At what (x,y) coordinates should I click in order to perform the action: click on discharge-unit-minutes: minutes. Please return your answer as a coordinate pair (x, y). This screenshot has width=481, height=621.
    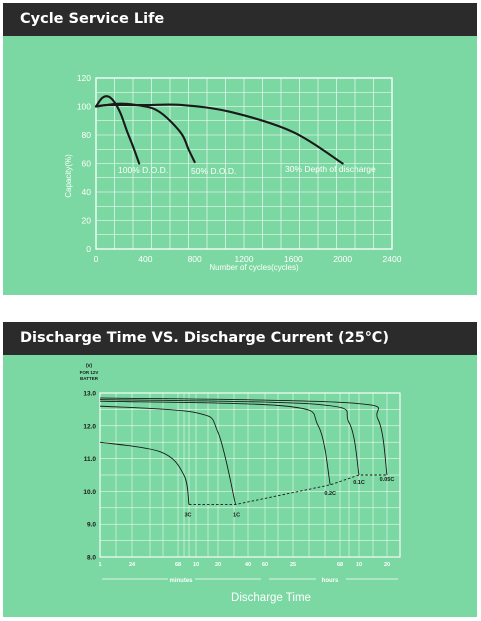
    Looking at the image, I should click on (181, 581).